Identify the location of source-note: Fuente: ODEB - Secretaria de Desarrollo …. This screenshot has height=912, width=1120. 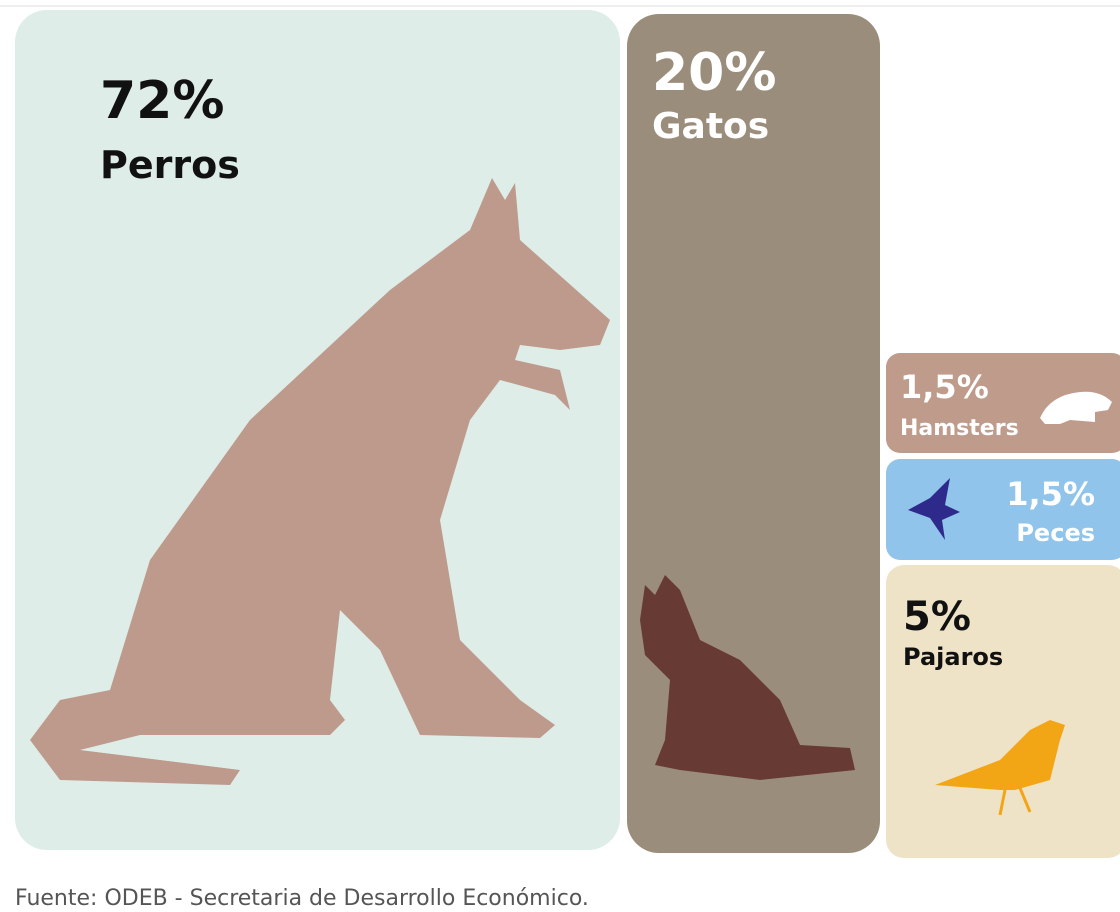
(302, 898).